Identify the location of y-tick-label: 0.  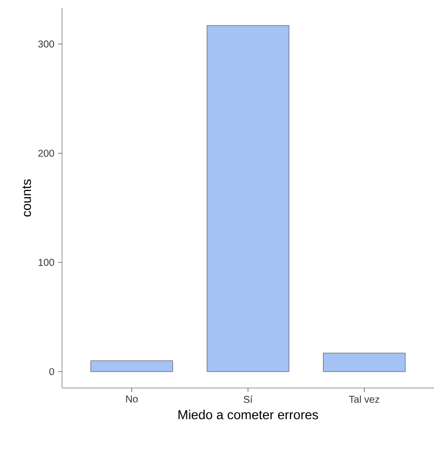
(51, 372).